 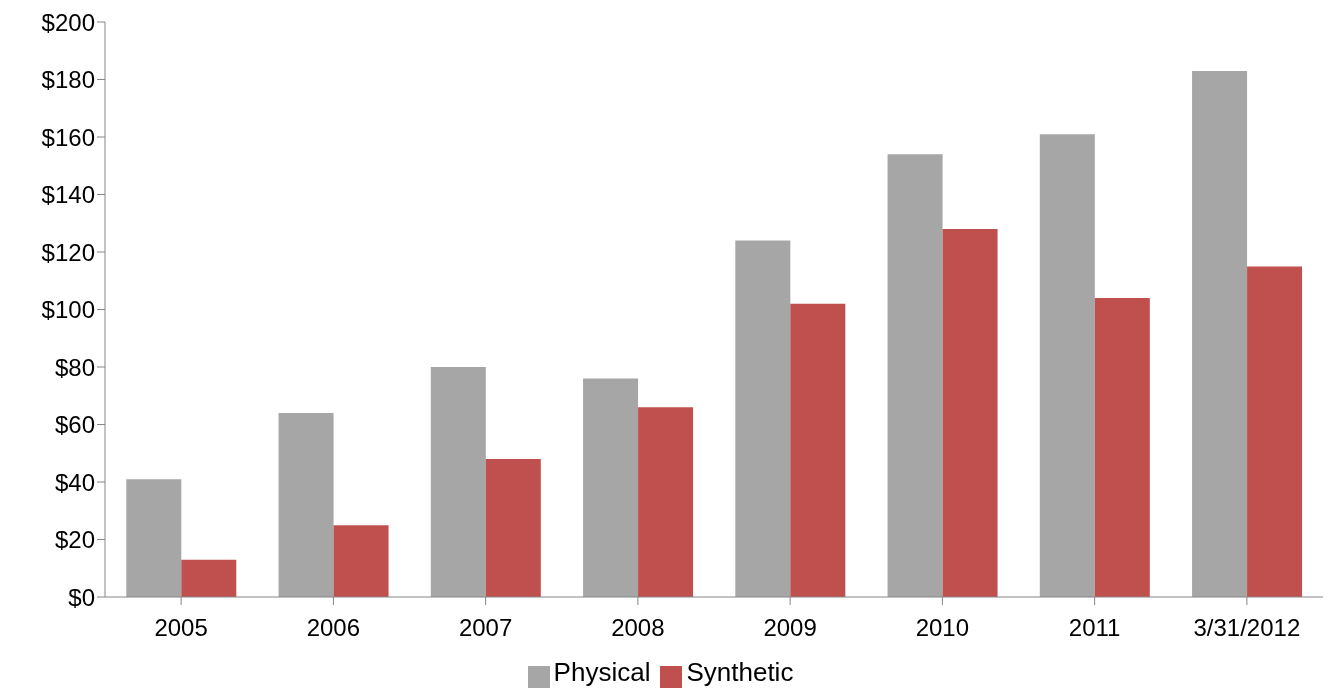 What do you see at coordinates (1247, 628) in the screenshot?
I see `x-tick-label: 3/31/2012` at bounding box center [1247, 628].